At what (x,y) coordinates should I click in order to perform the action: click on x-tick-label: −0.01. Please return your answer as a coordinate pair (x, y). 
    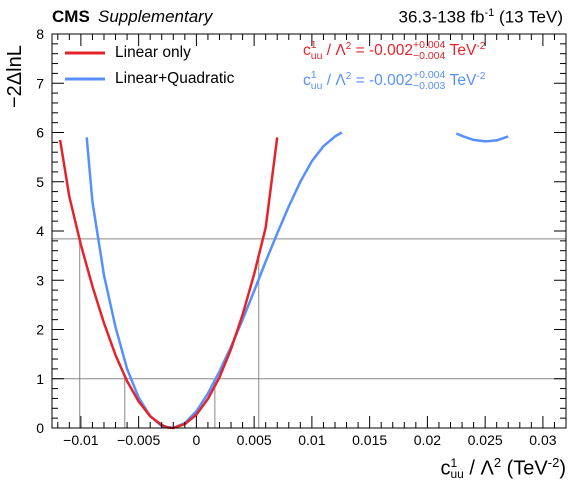
    Looking at the image, I should click on (81, 440).